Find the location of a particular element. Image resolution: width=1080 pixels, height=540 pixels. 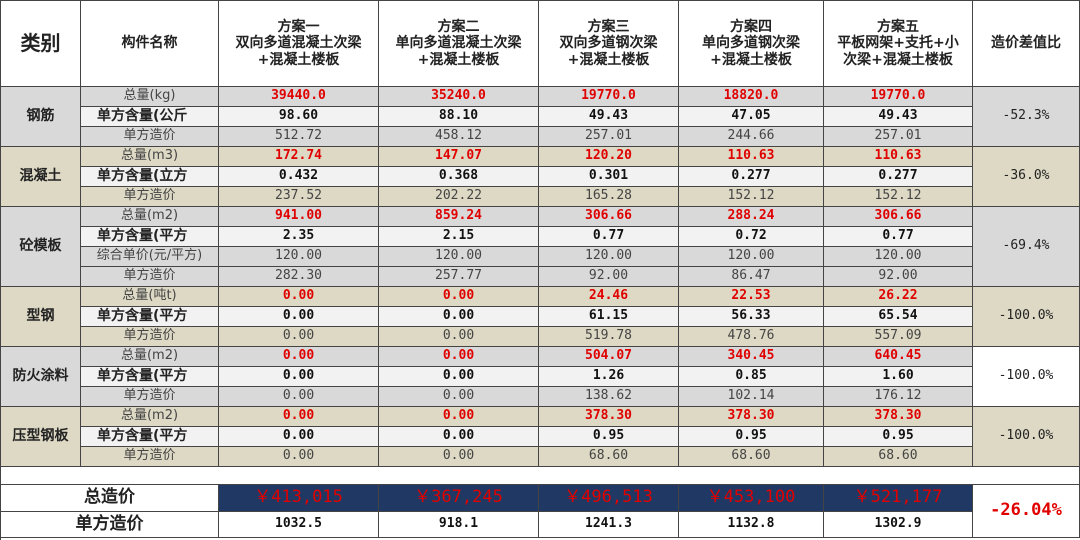

value-cell: 237.52 is located at coordinates (299, 197).